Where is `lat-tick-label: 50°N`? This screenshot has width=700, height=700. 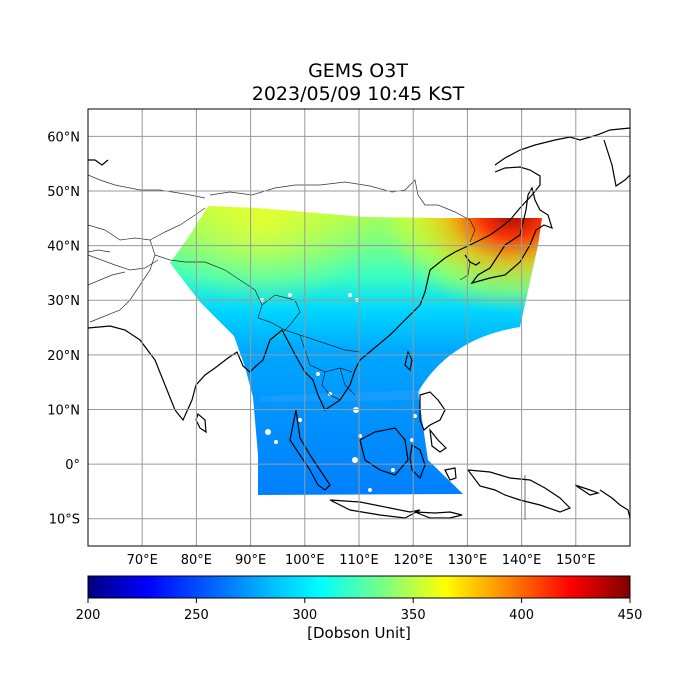 lat-tick-label: 50°N is located at coordinates (63, 192).